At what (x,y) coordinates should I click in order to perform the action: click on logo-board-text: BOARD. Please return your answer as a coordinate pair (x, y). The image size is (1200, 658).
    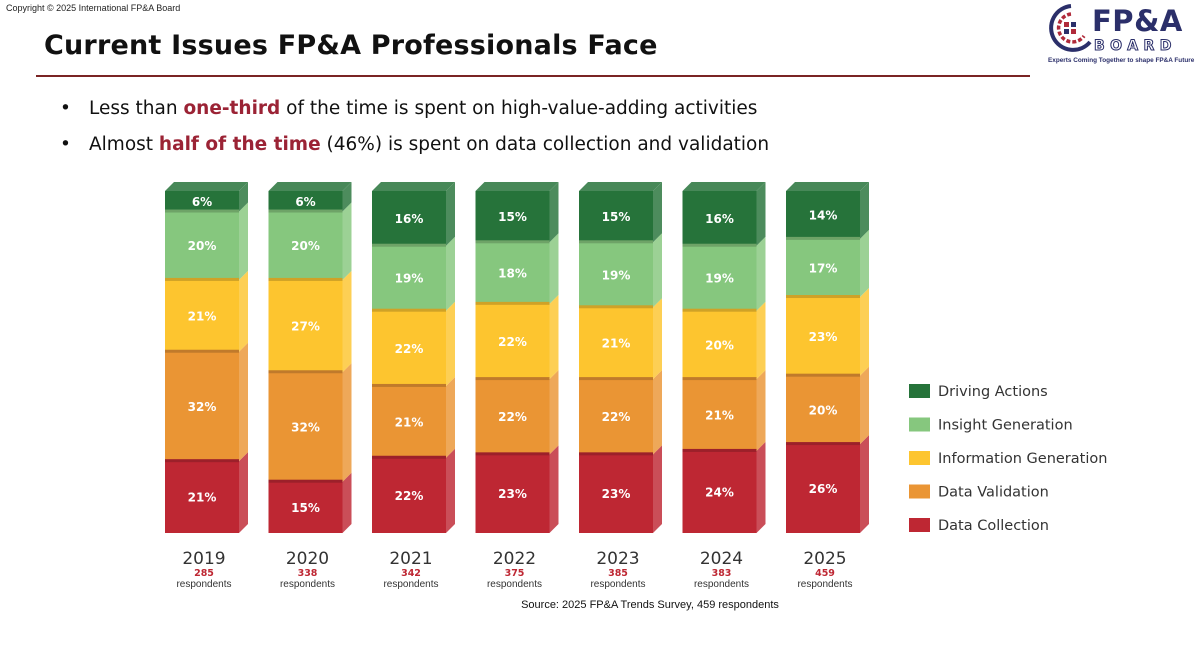
    Looking at the image, I should click on (1135, 46).